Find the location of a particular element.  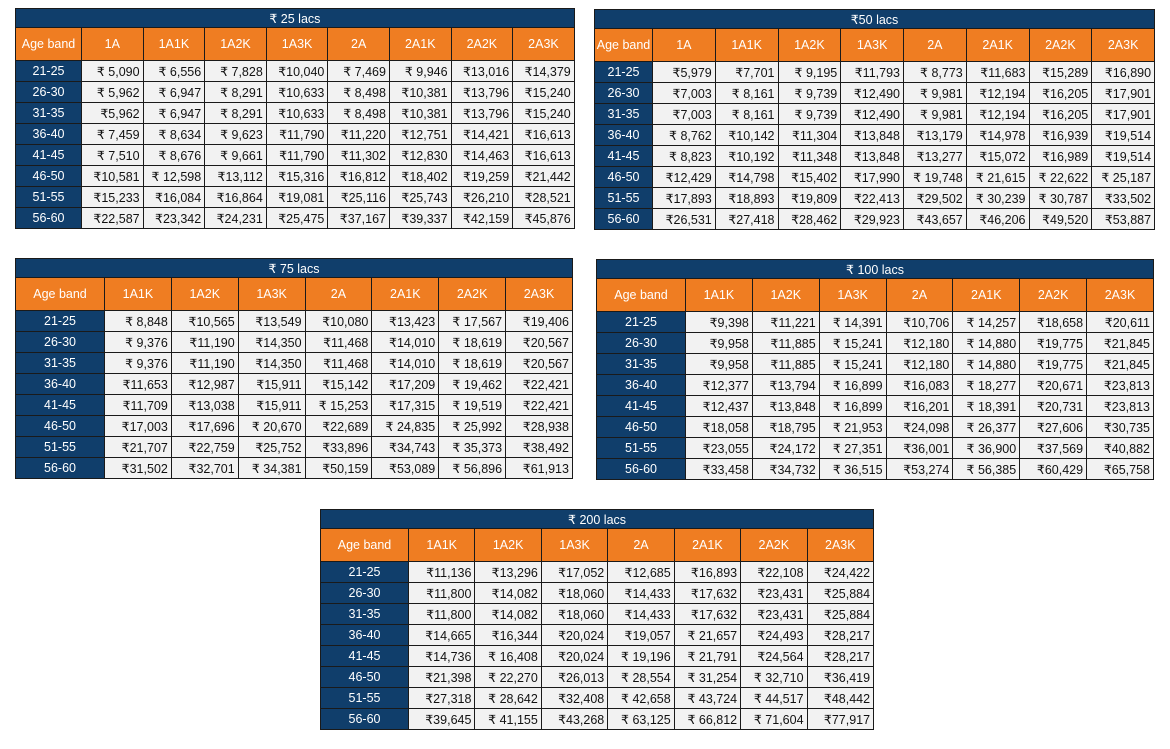

premium-cell: ₹11,800 is located at coordinates (441, 614).